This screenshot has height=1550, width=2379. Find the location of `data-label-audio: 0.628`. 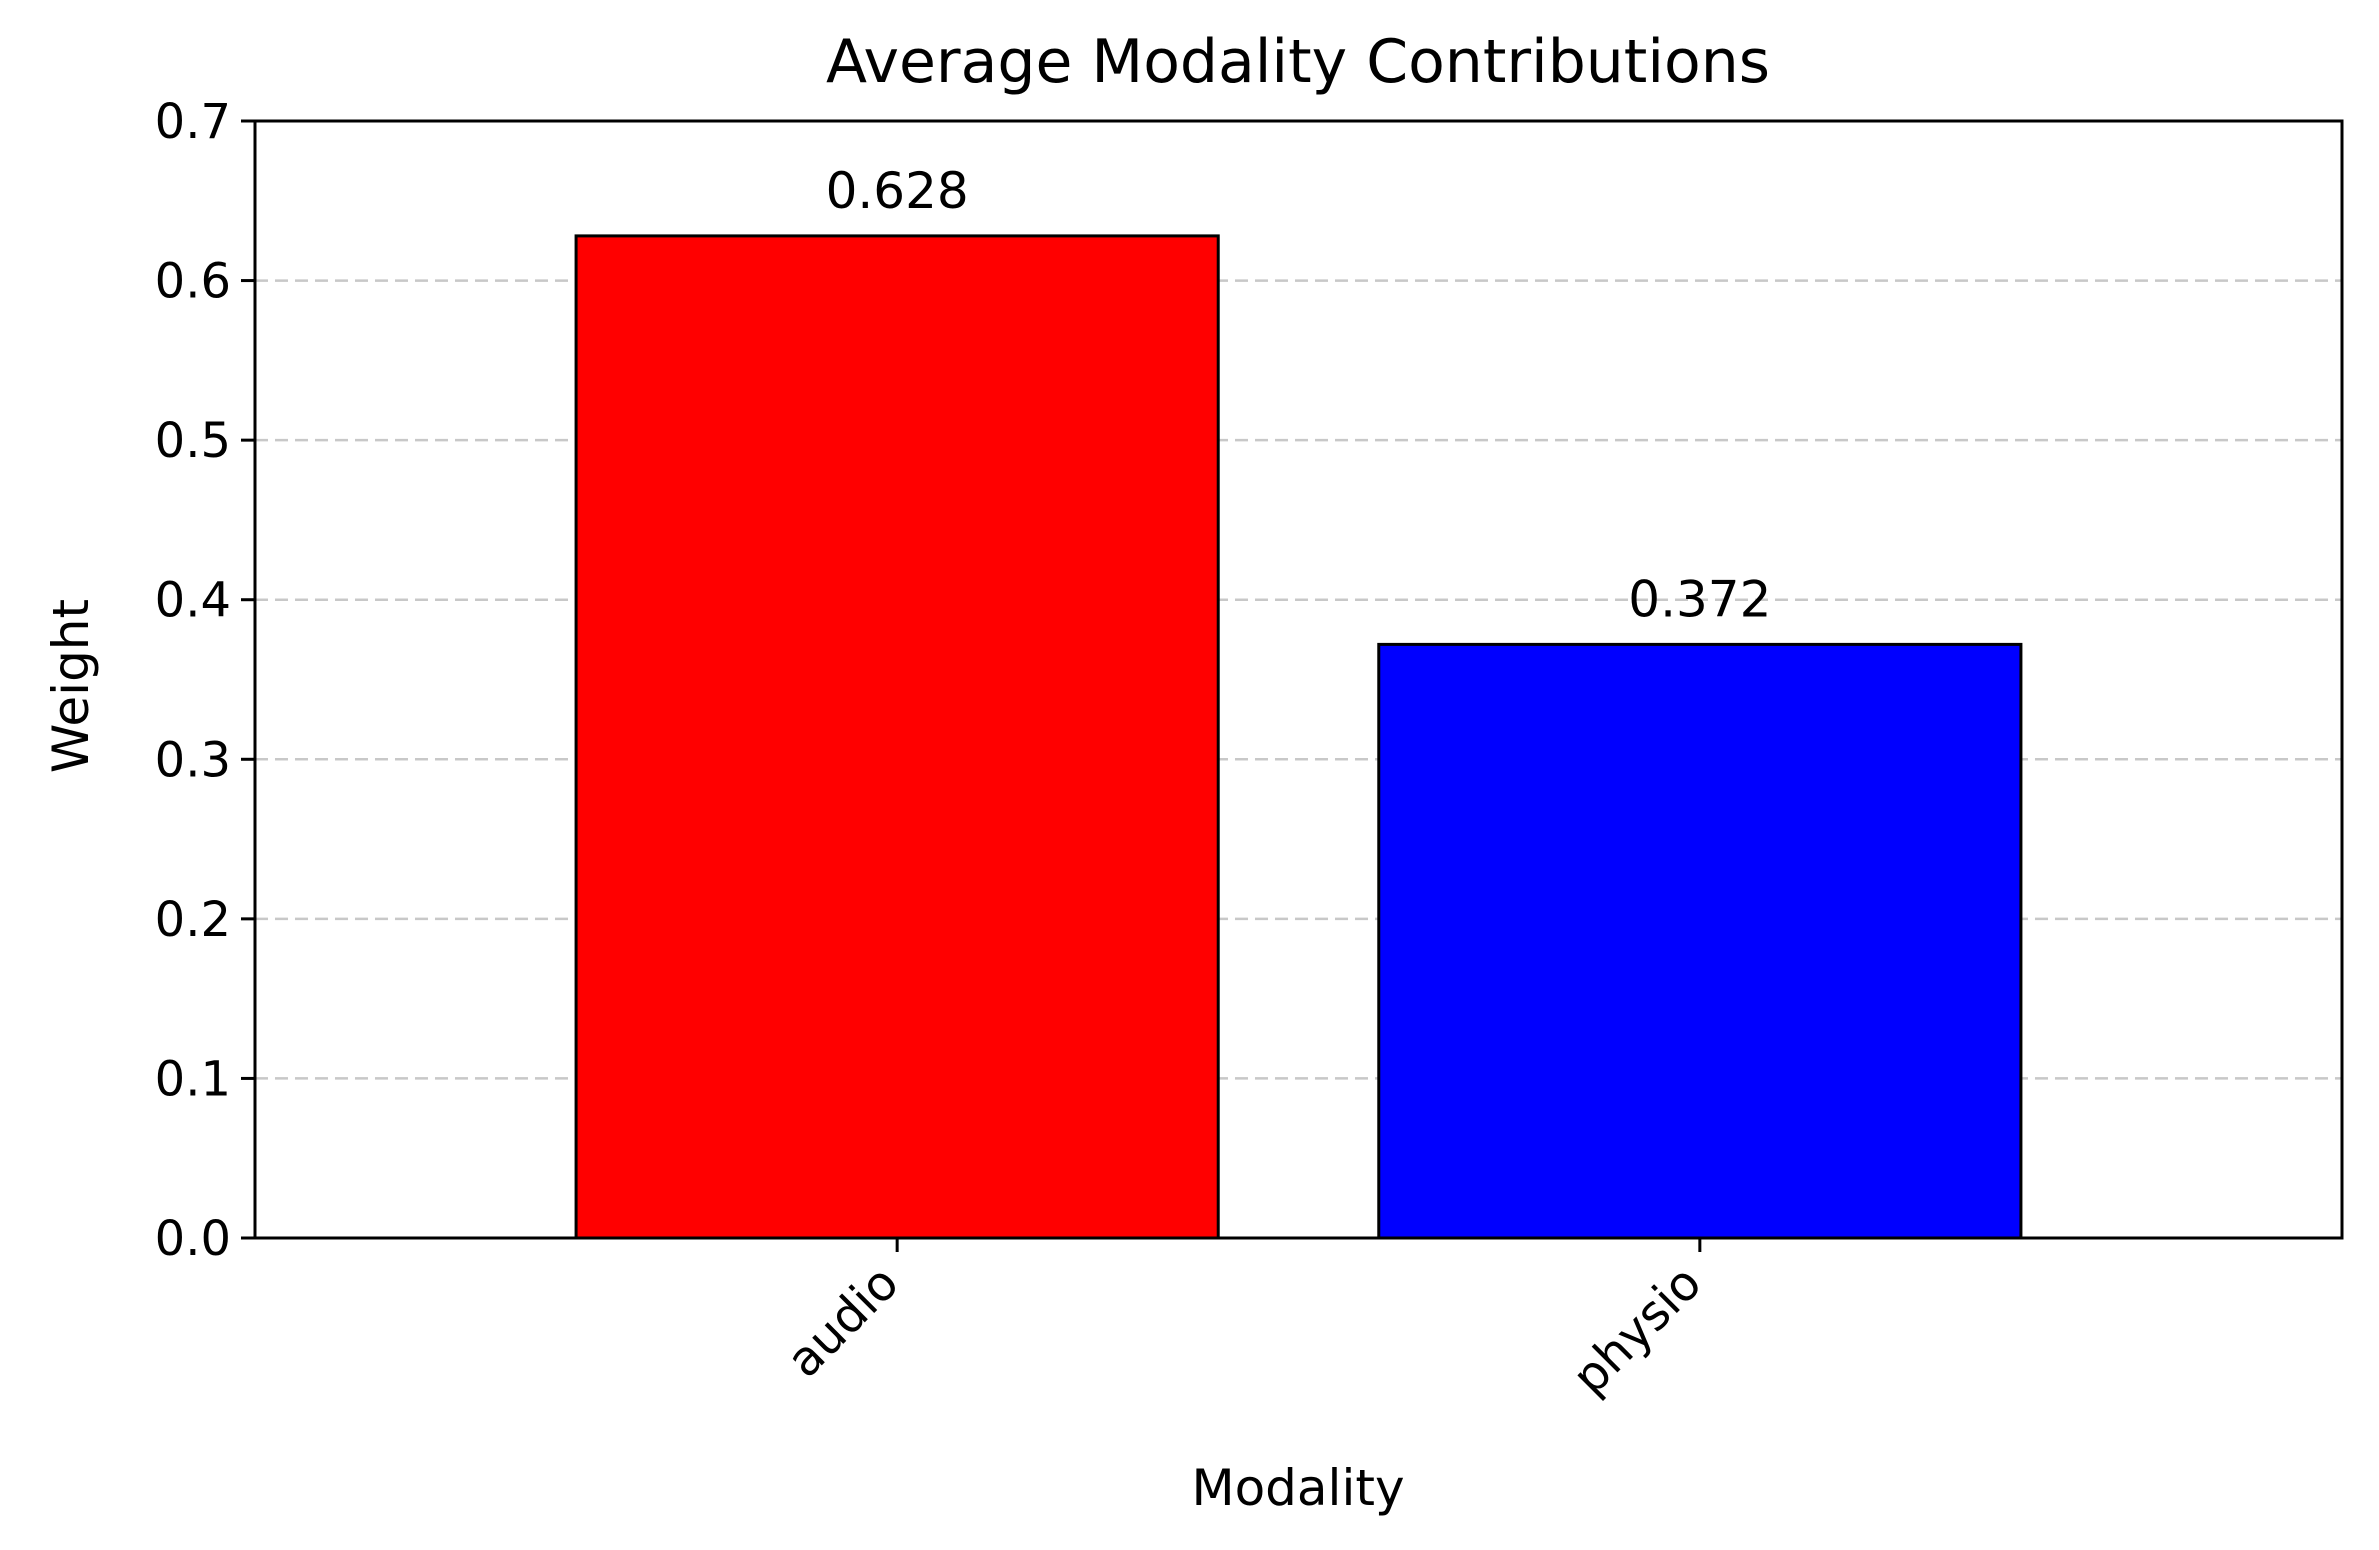

data-label-audio: 0.628 is located at coordinates (897, 191).